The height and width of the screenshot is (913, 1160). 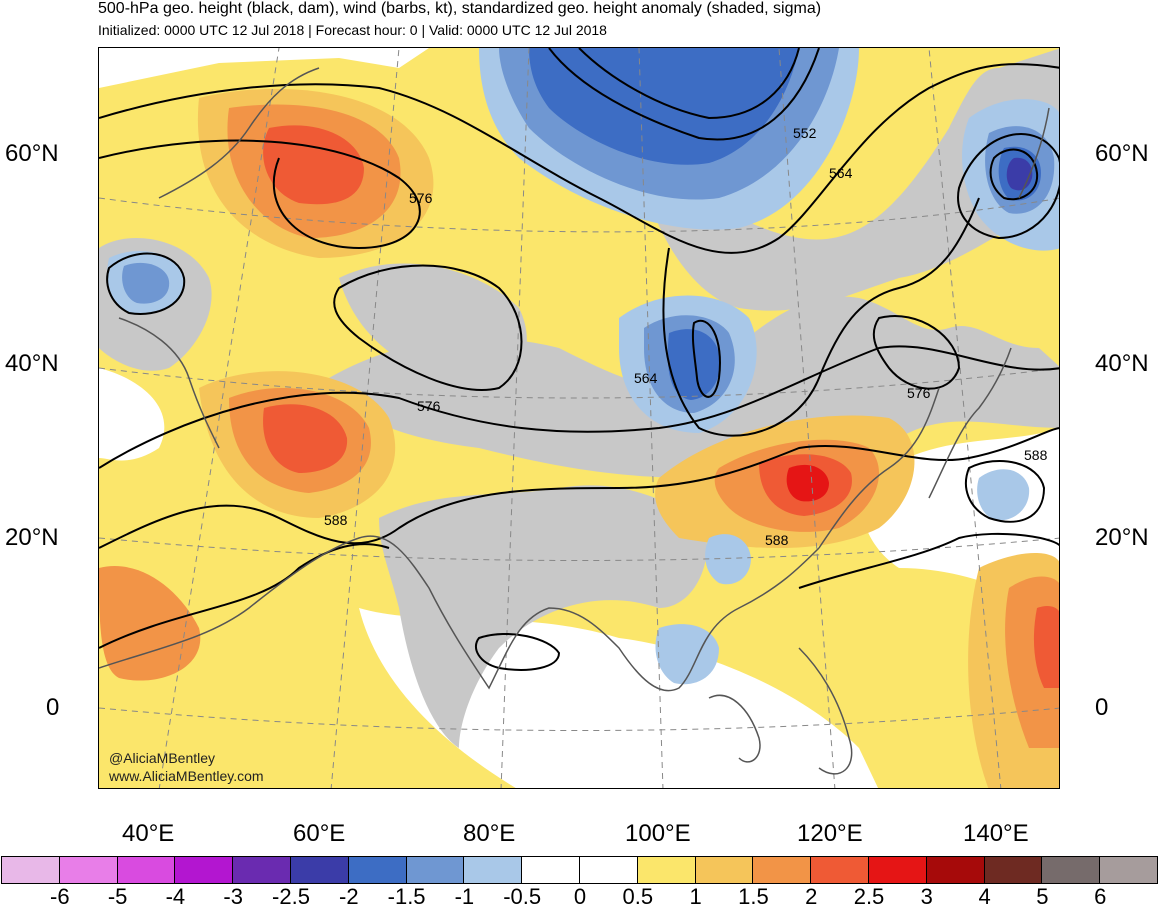 What do you see at coordinates (32, 153) in the screenshot?
I see `lat-label-left: 60°N` at bounding box center [32, 153].